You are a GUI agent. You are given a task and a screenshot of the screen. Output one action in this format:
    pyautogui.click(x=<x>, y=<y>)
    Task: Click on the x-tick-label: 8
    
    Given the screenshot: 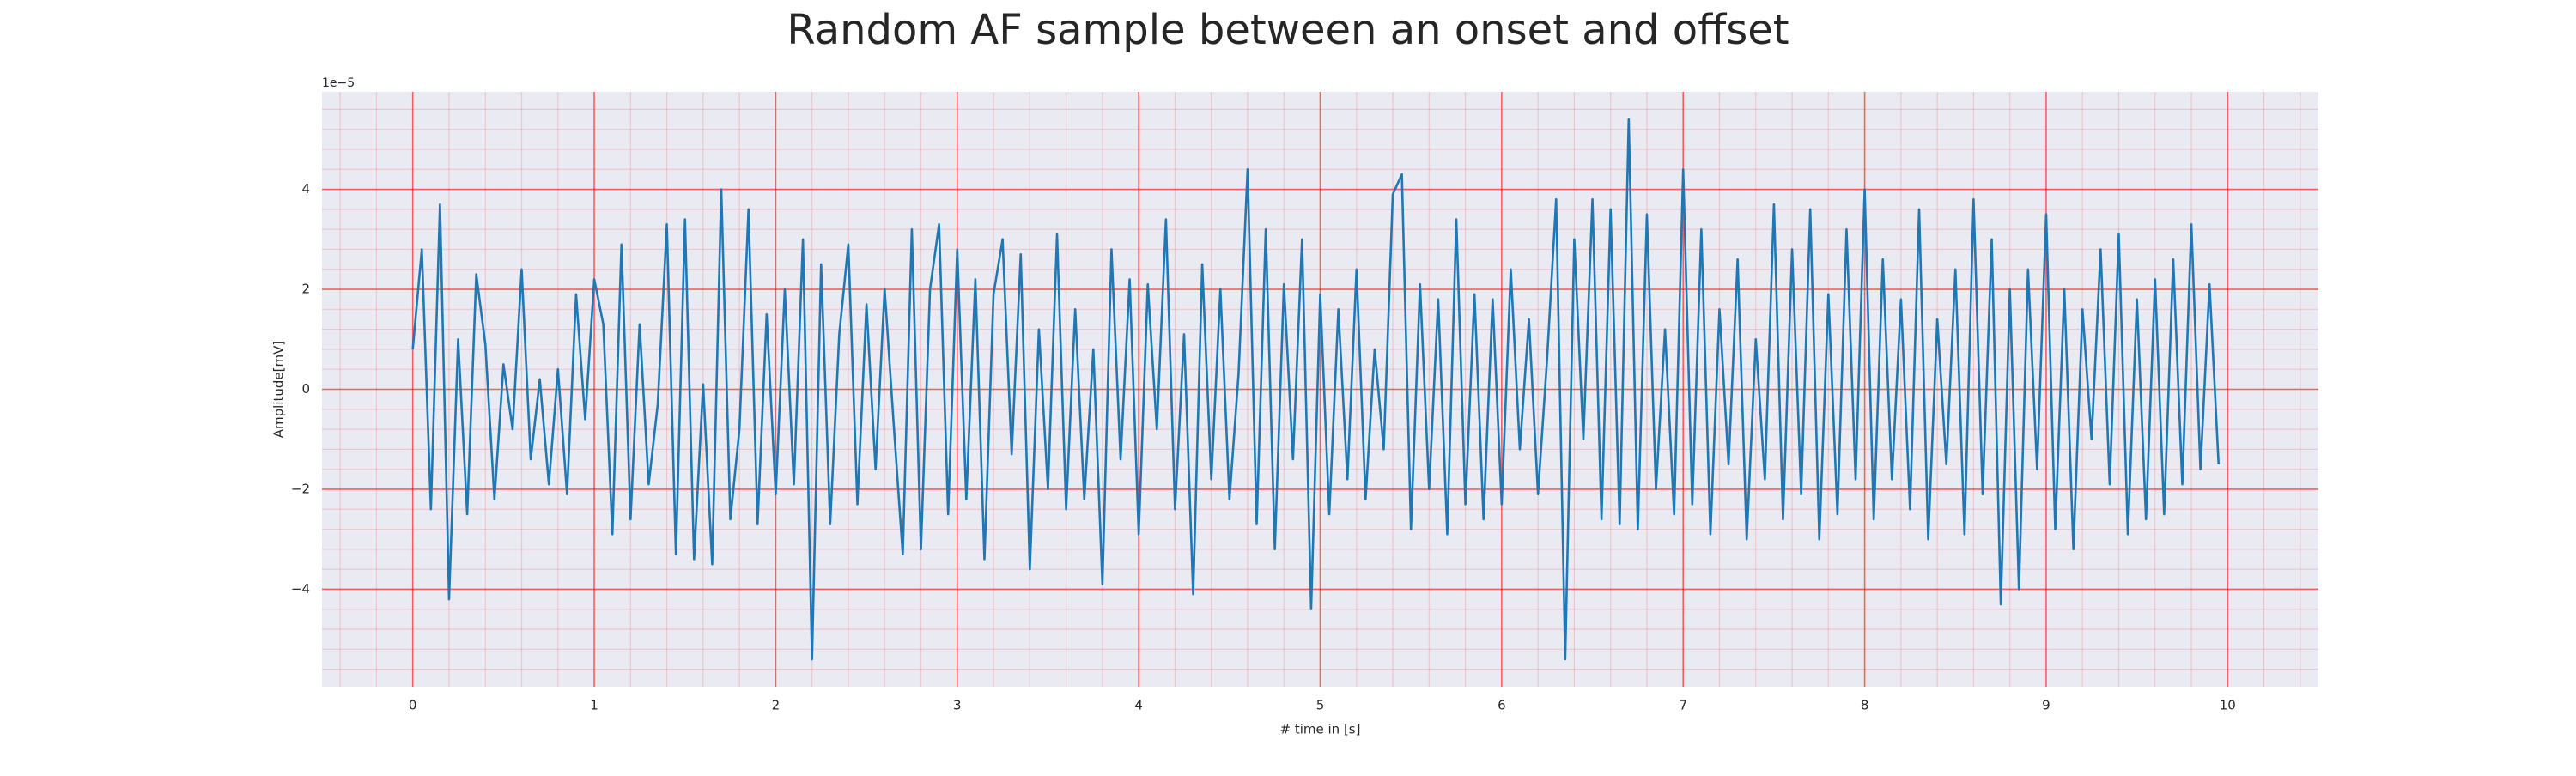 What is the action you would take?
    pyautogui.click(x=1865, y=705)
    